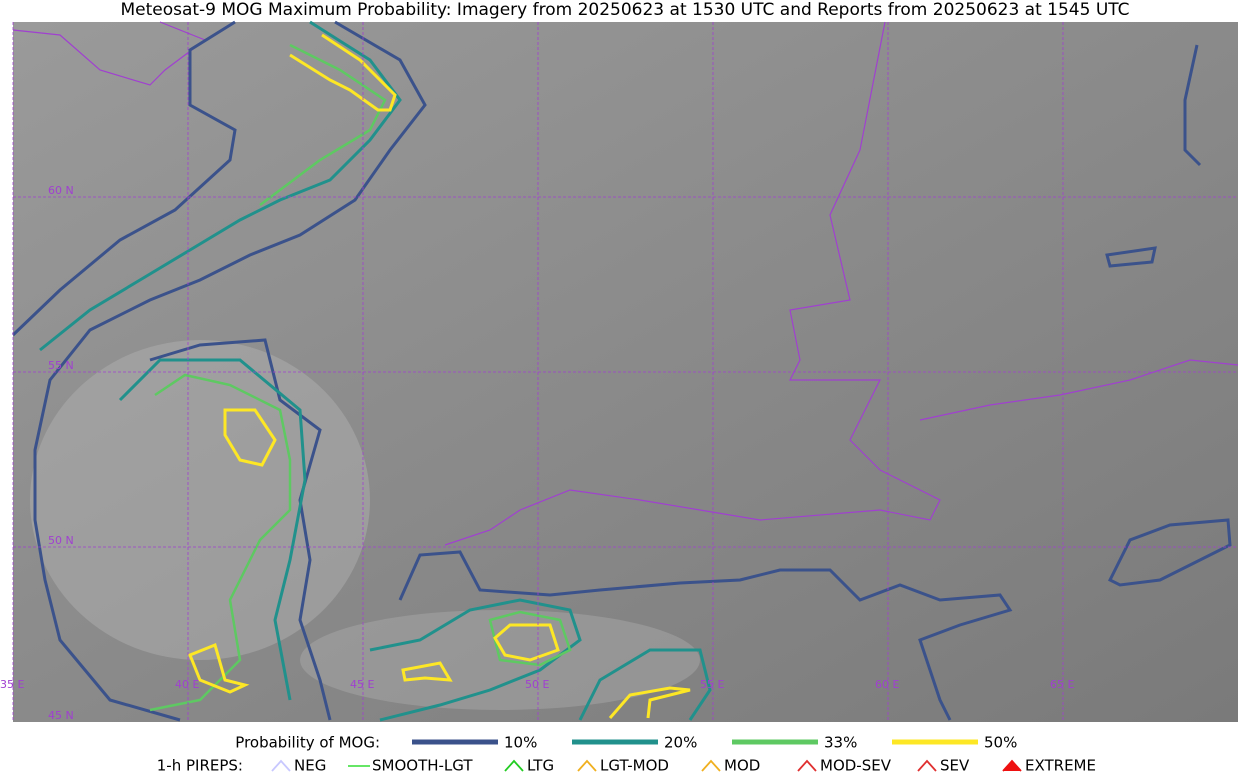  I want to click on pirep-label: EXTREME, so click(1060, 766).